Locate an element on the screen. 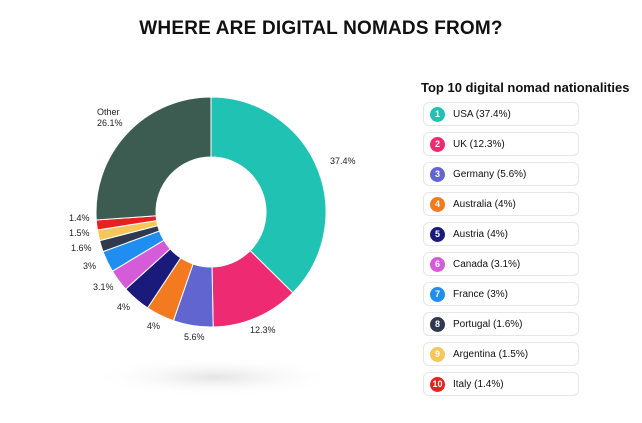 This screenshot has width=642, height=423. slice-label-austria: 4% is located at coordinates (123, 307).